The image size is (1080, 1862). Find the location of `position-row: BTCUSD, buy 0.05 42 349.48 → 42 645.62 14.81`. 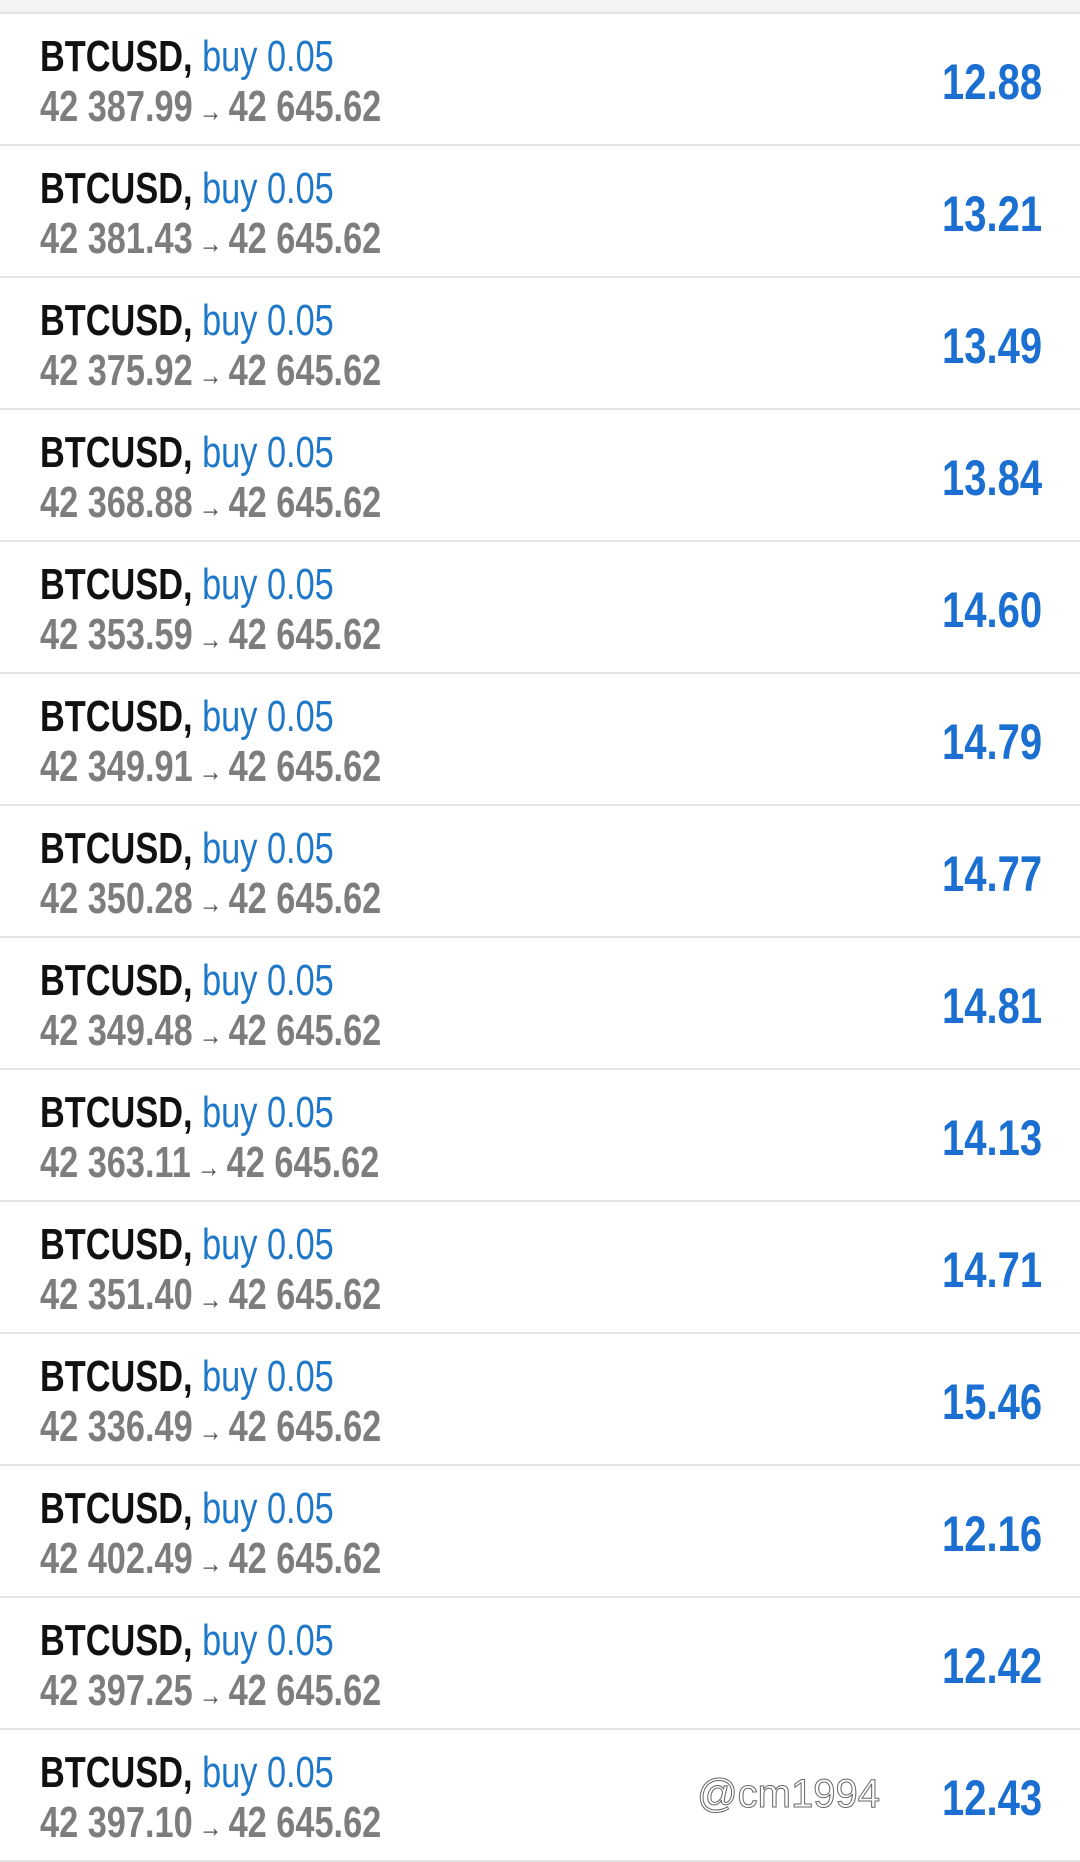

position-row: BTCUSD, buy 0.05 42 349.48 → 42 645.62 14.81 is located at coordinates (540, 1004).